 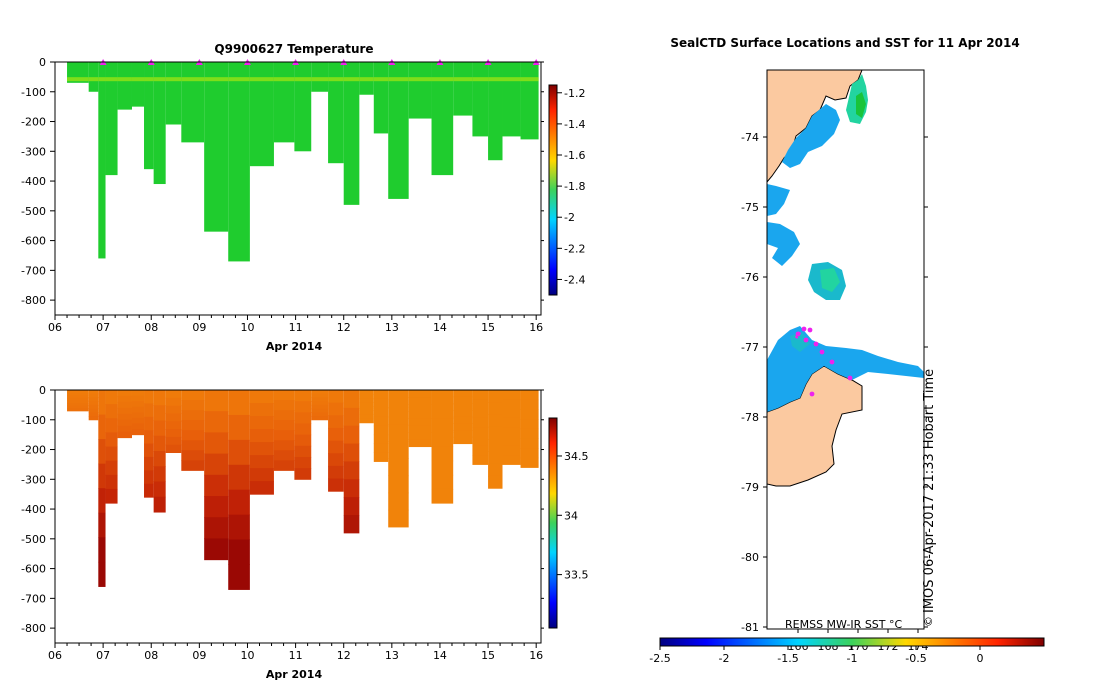 What do you see at coordinates (33, 509) in the screenshot?
I see `y-tick-label: -400` at bounding box center [33, 509].